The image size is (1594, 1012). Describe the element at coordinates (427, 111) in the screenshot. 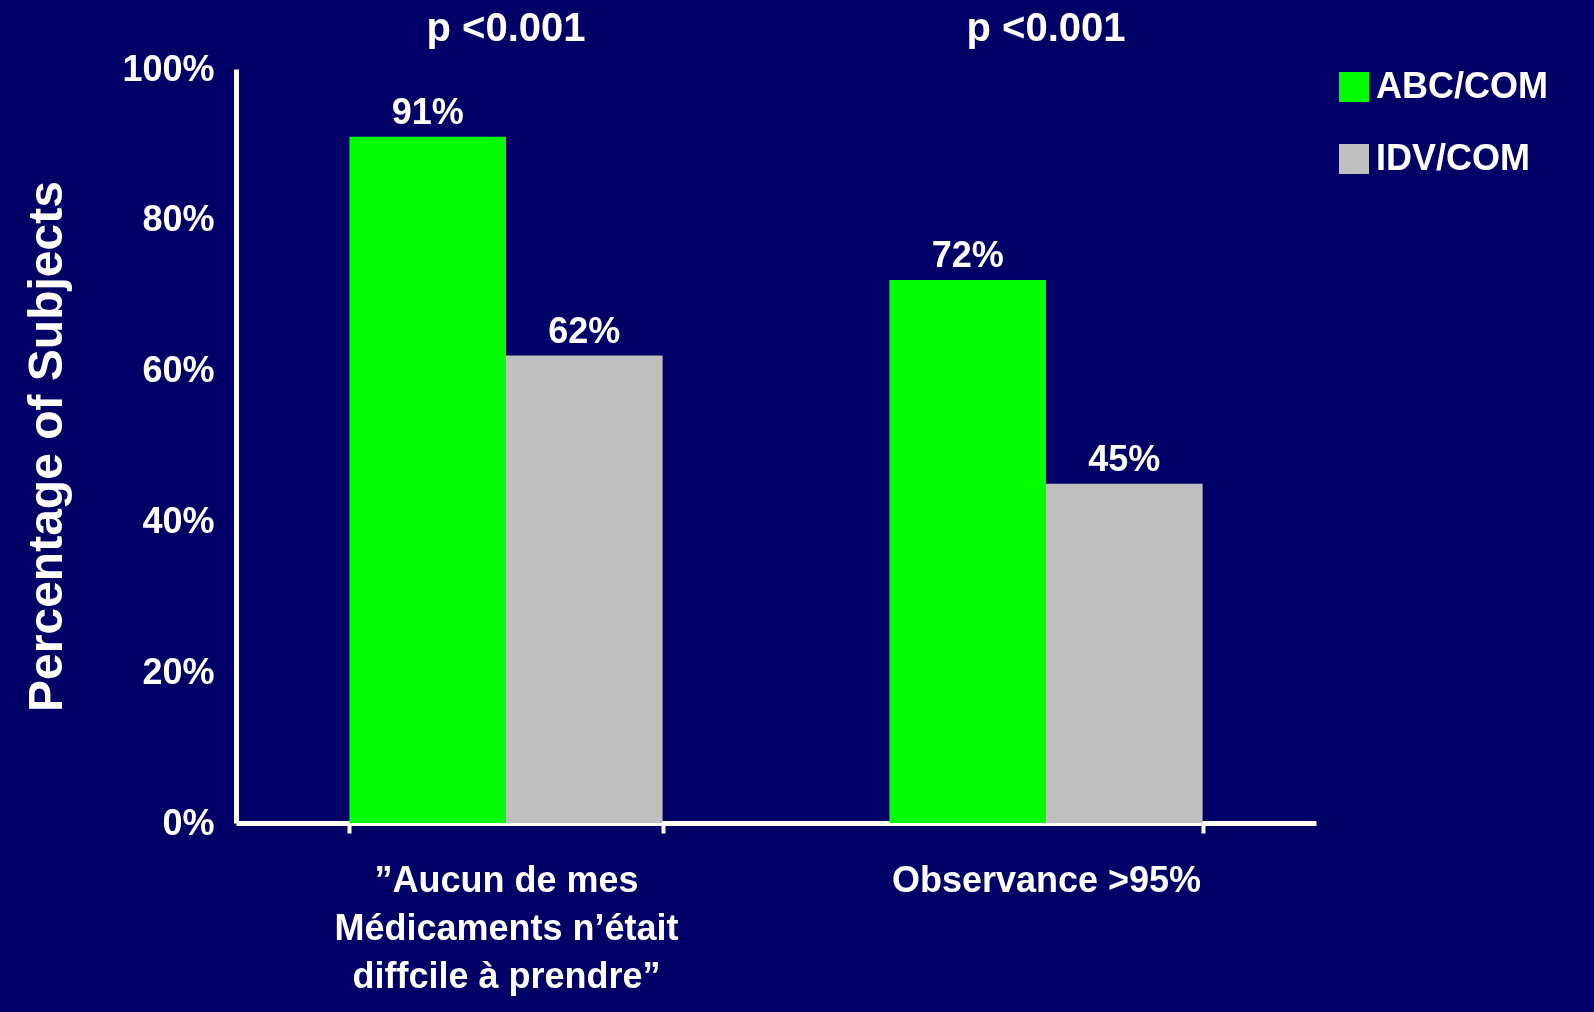

I see `data-label: 91%` at that location.